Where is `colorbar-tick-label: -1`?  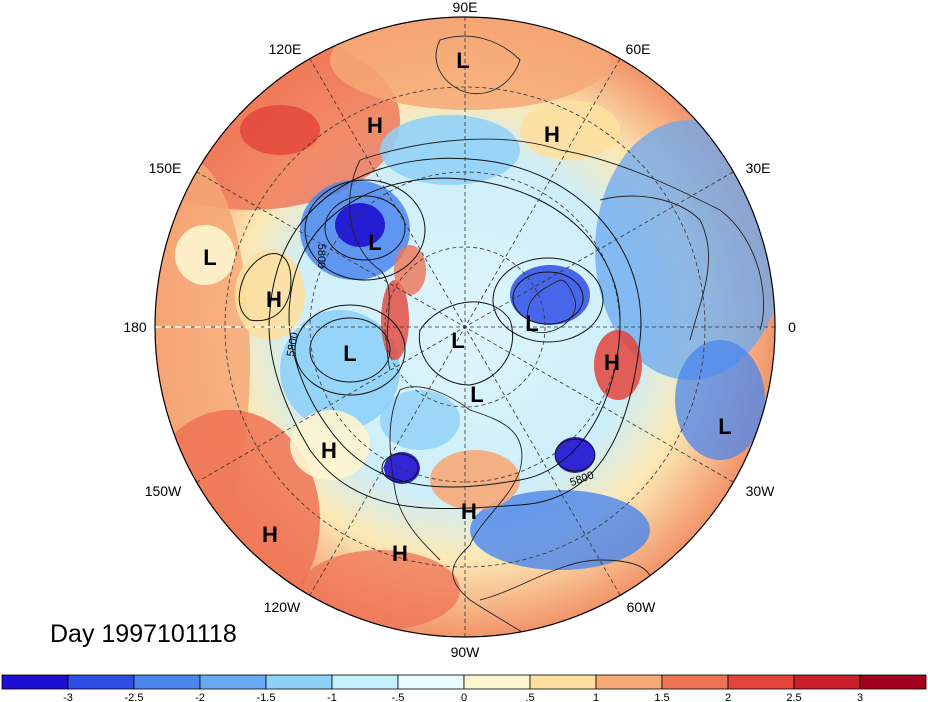 colorbar-tick-label: -1 is located at coordinates (332, 697).